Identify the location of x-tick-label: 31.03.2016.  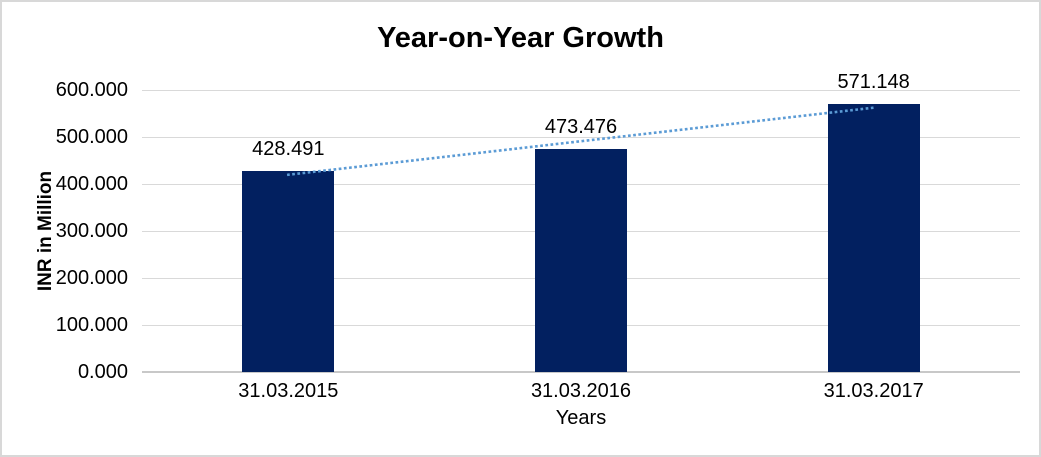
(581, 391).